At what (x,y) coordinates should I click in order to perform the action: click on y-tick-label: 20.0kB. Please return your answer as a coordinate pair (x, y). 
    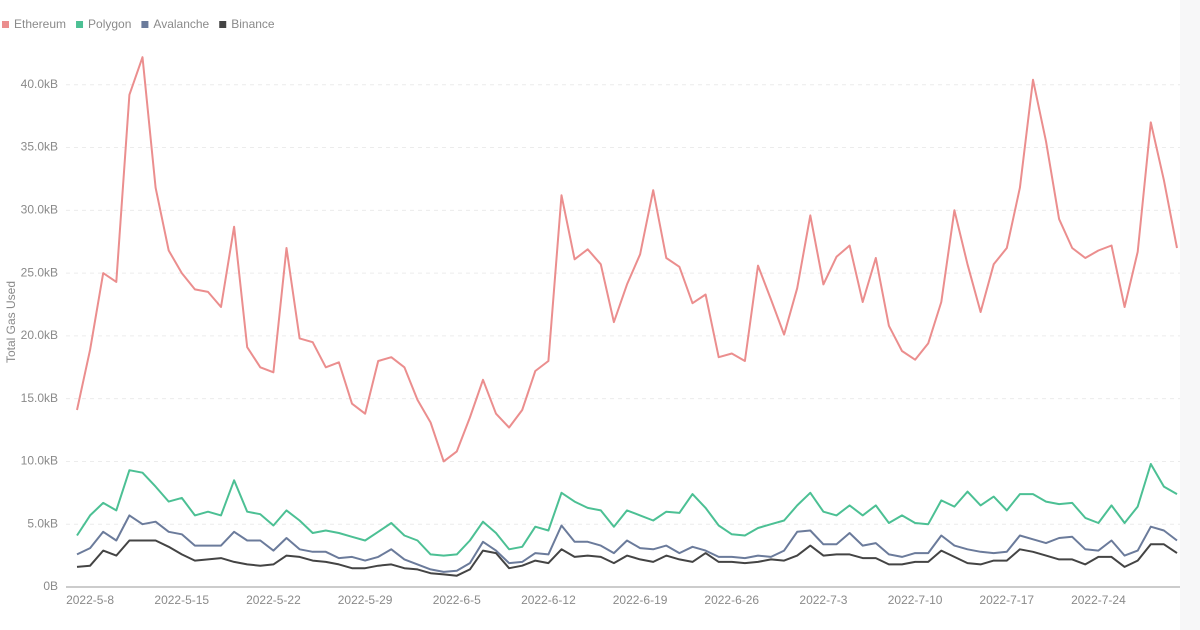
    Looking at the image, I should click on (39, 335).